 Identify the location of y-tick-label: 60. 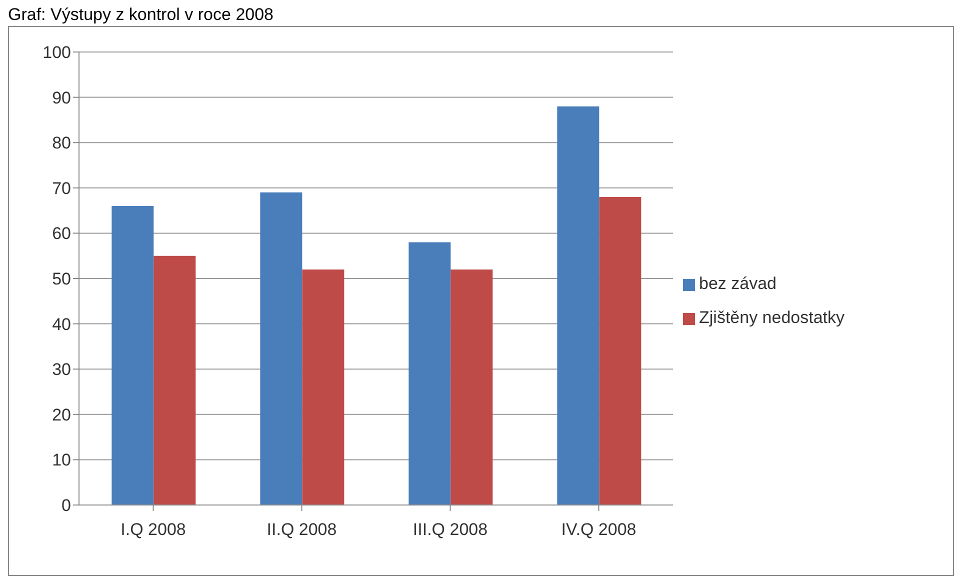
(61, 234).